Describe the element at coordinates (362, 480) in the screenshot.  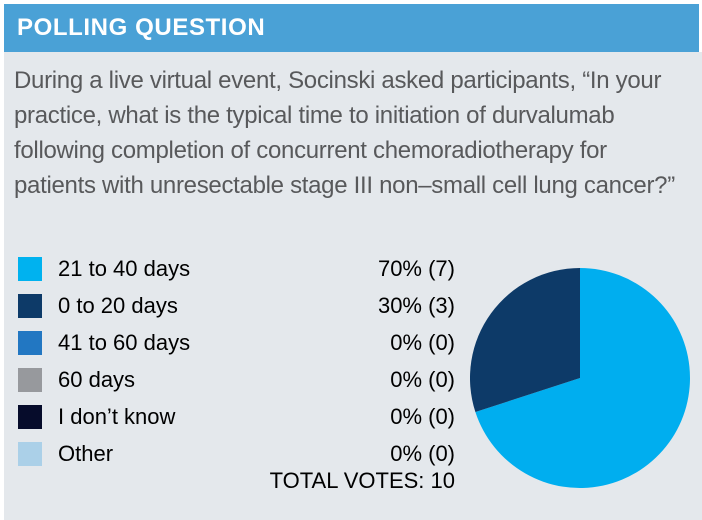
I see `total-votes: TOTAL VOTES: 10` at that location.